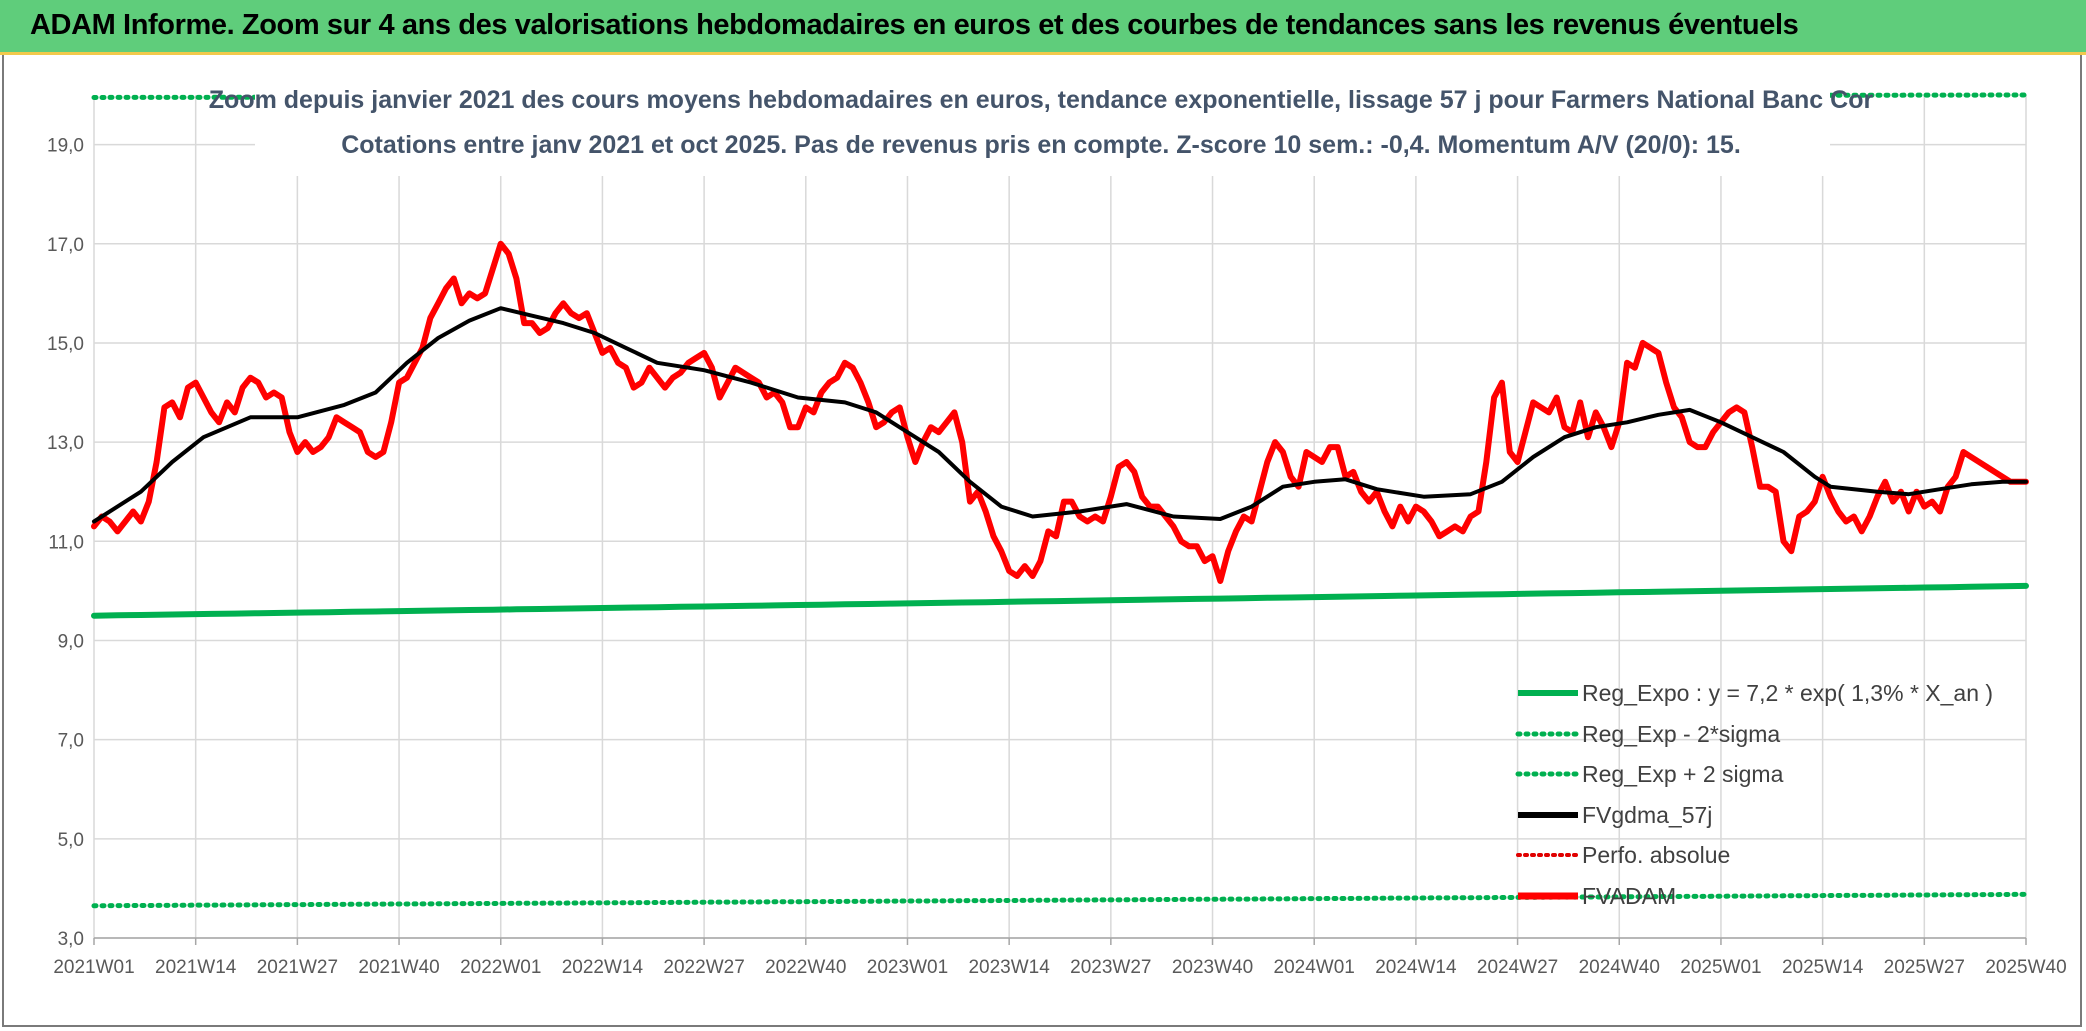 The width and height of the screenshot is (2086, 1031). I want to click on x-tick-label: 2021W14, so click(196, 967).